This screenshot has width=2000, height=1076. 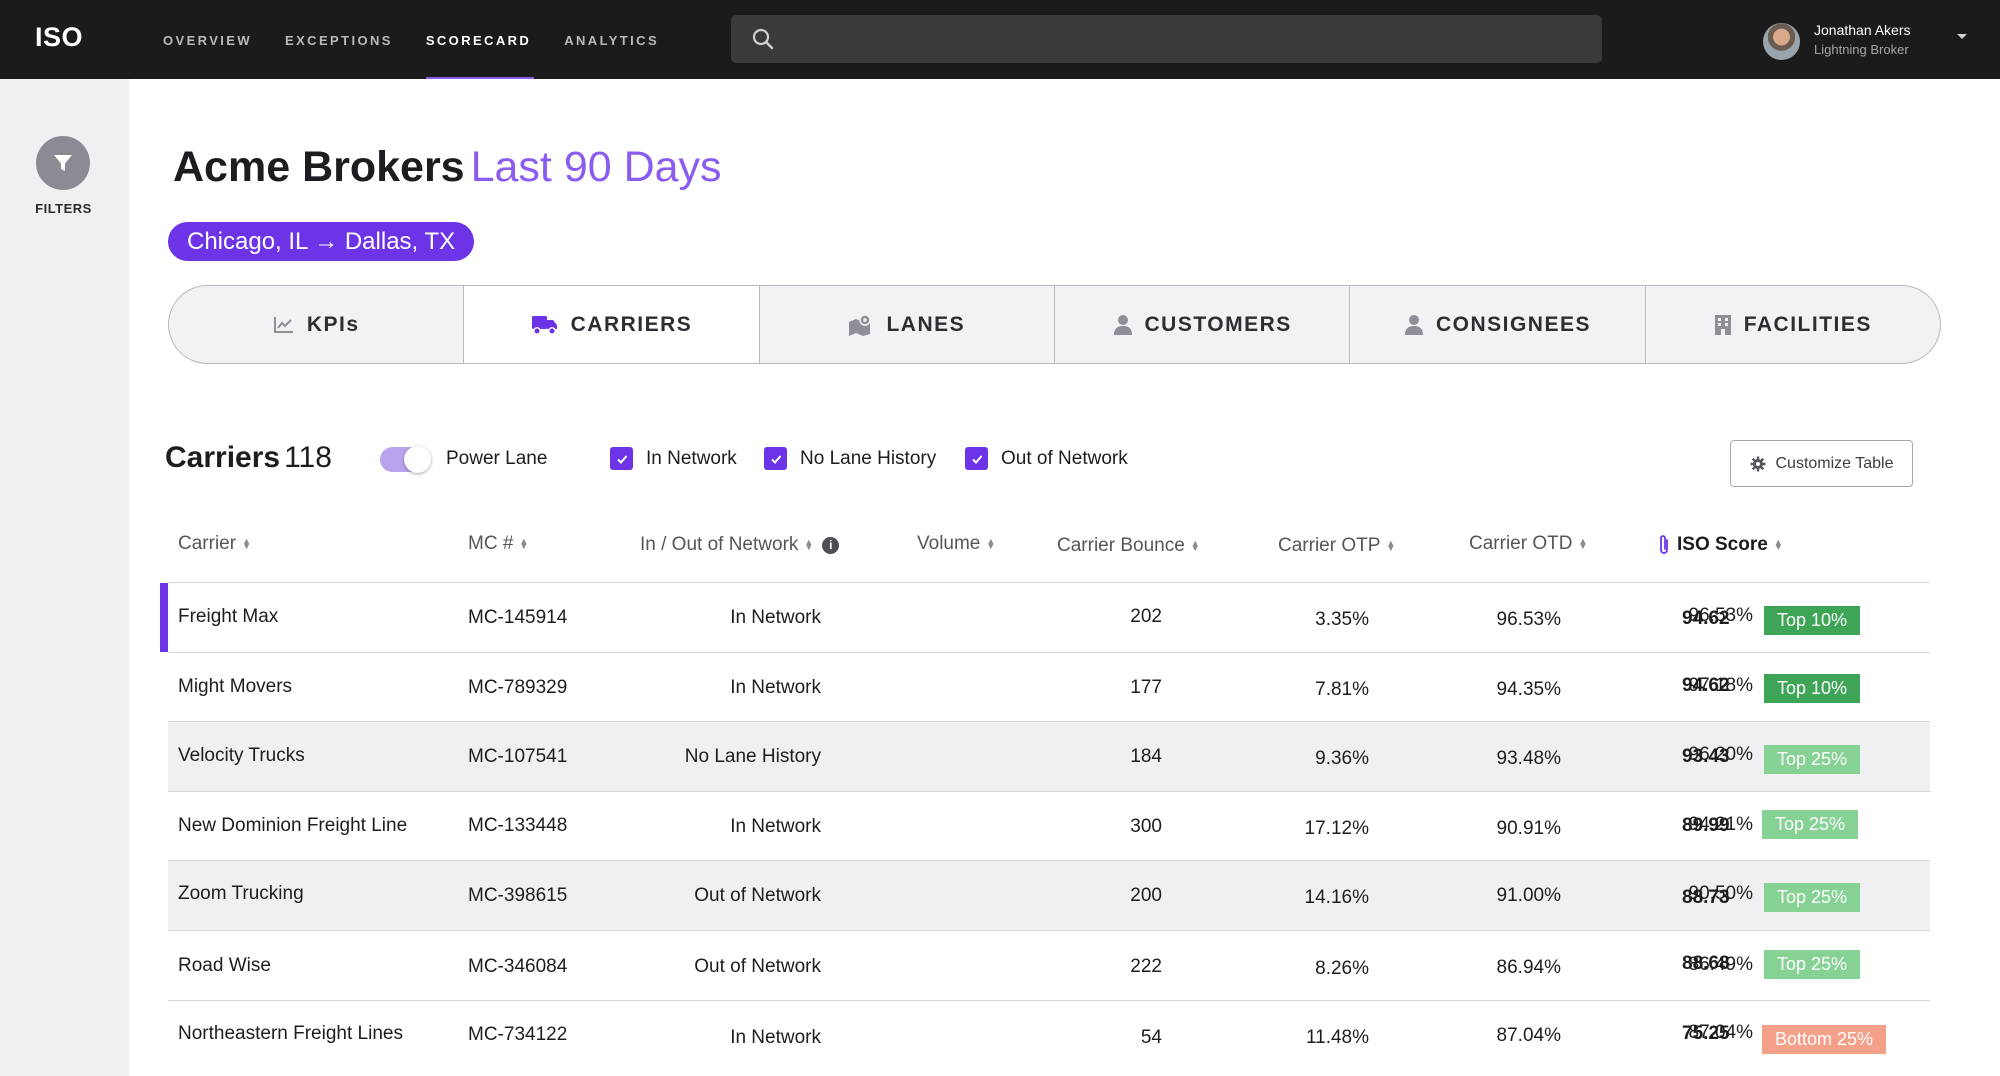 What do you see at coordinates (612, 324) in the screenshot?
I see `tab-carriers: CARRIERS` at bounding box center [612, 324].